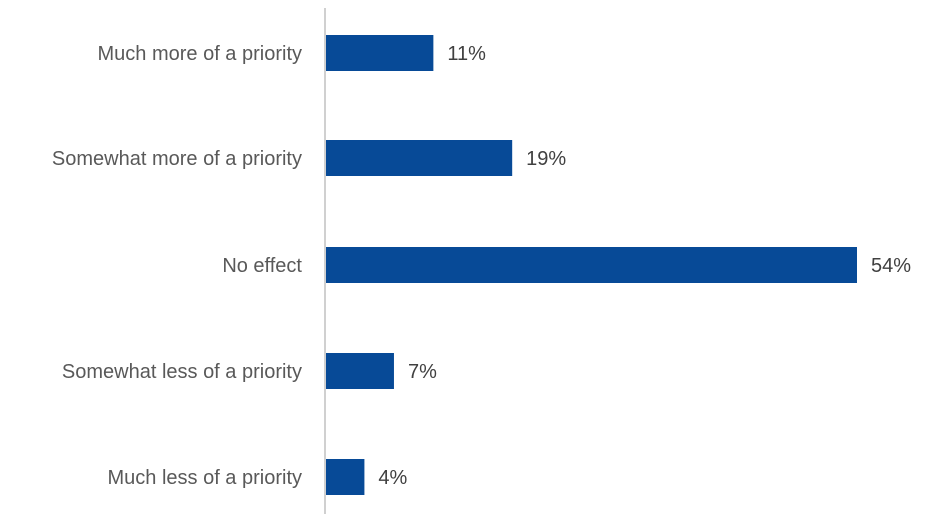 The width and height of the screenshot is (936, 522). What do you see at coordinates (891, 266) in the screenshot?
I see `data-label: 54%` at bounding box center [891, 266].